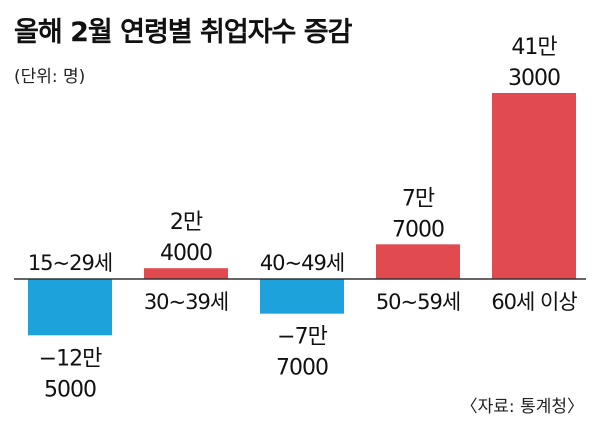 The width and height of the screenshot is (600, 429). What do you see at coordinates (186, 222) in the screenshot?
I see `value-label-2-1: 2만` at bounding box center [186, 222].